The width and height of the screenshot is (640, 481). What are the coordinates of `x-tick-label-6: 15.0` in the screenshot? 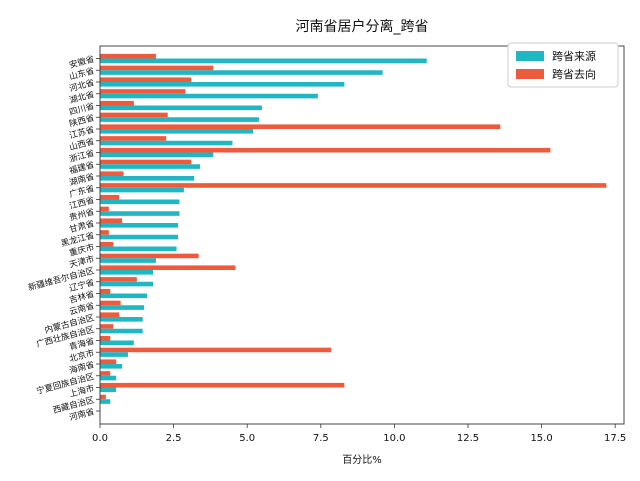 It's located at (541, 438).